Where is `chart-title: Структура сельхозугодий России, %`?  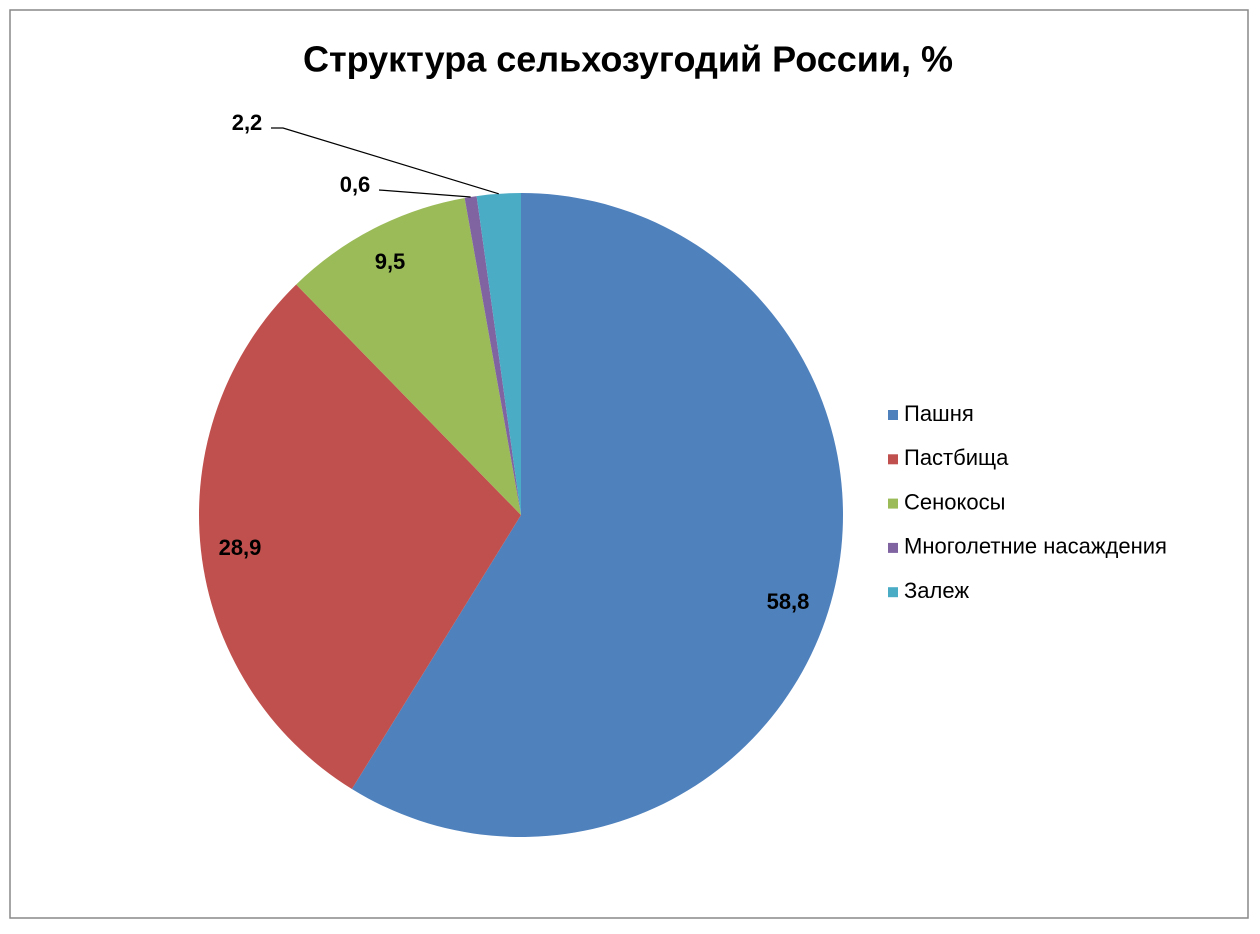
chart-title: Структура сельхозугодий России, % is located at coordinates (628, 59).